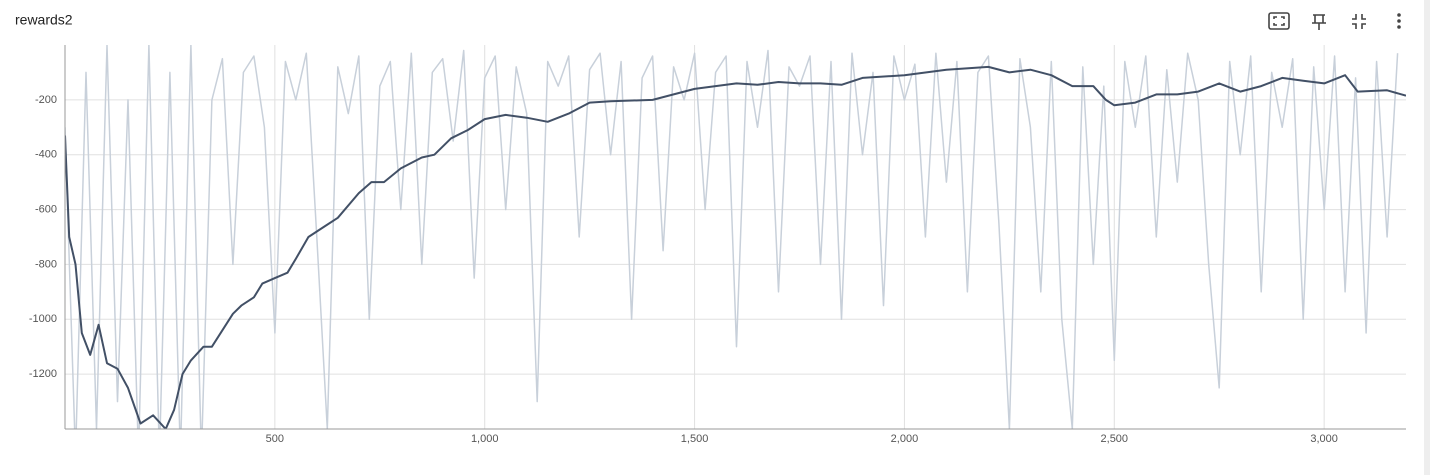 Image resolution: width=1430 pixels, height=475 pixels. I want to click on toolbar, so click(1334, 21).